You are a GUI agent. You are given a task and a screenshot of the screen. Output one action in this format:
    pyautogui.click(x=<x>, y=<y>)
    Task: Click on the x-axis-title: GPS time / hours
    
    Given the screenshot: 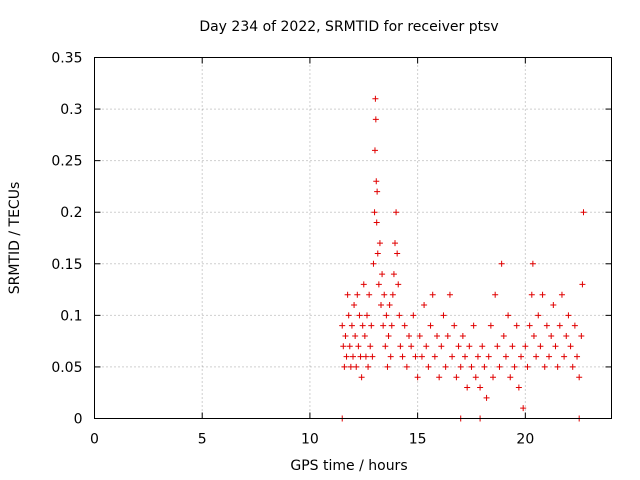 What is the action you would take?
    pyautogui.click(x=348, y=466)
    